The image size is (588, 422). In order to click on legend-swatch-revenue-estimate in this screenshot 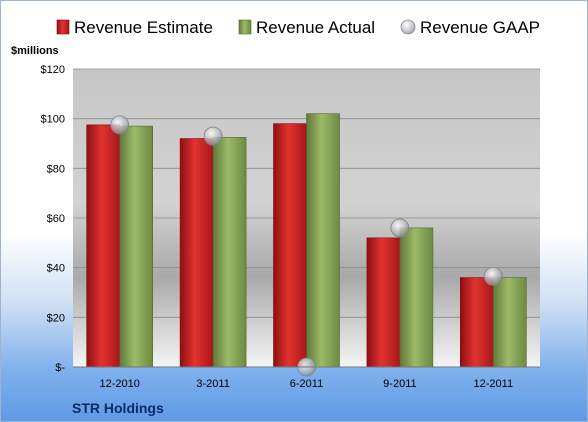, I will do `click(63, 27)`.